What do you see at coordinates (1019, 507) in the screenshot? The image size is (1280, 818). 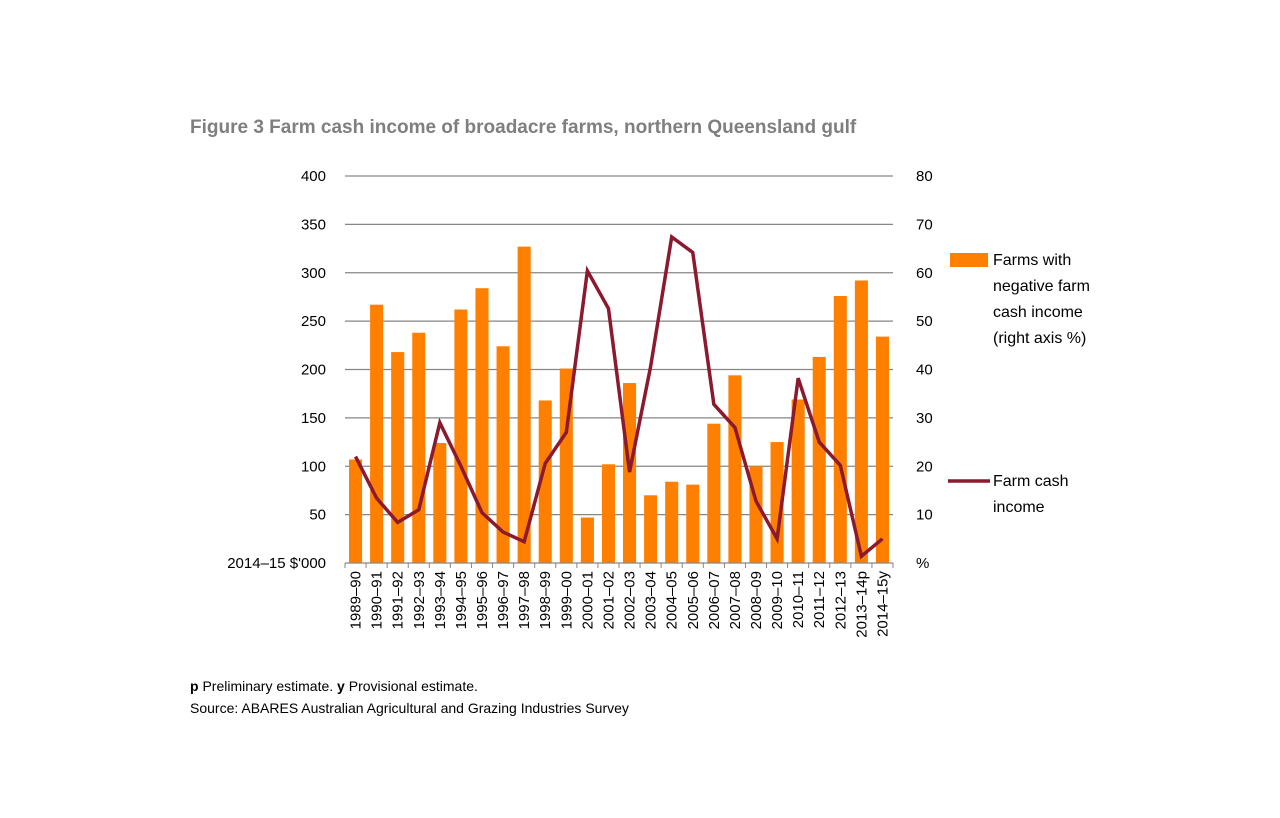 I see `legend-line-label-2: income` at bounding box center [1019, 507].